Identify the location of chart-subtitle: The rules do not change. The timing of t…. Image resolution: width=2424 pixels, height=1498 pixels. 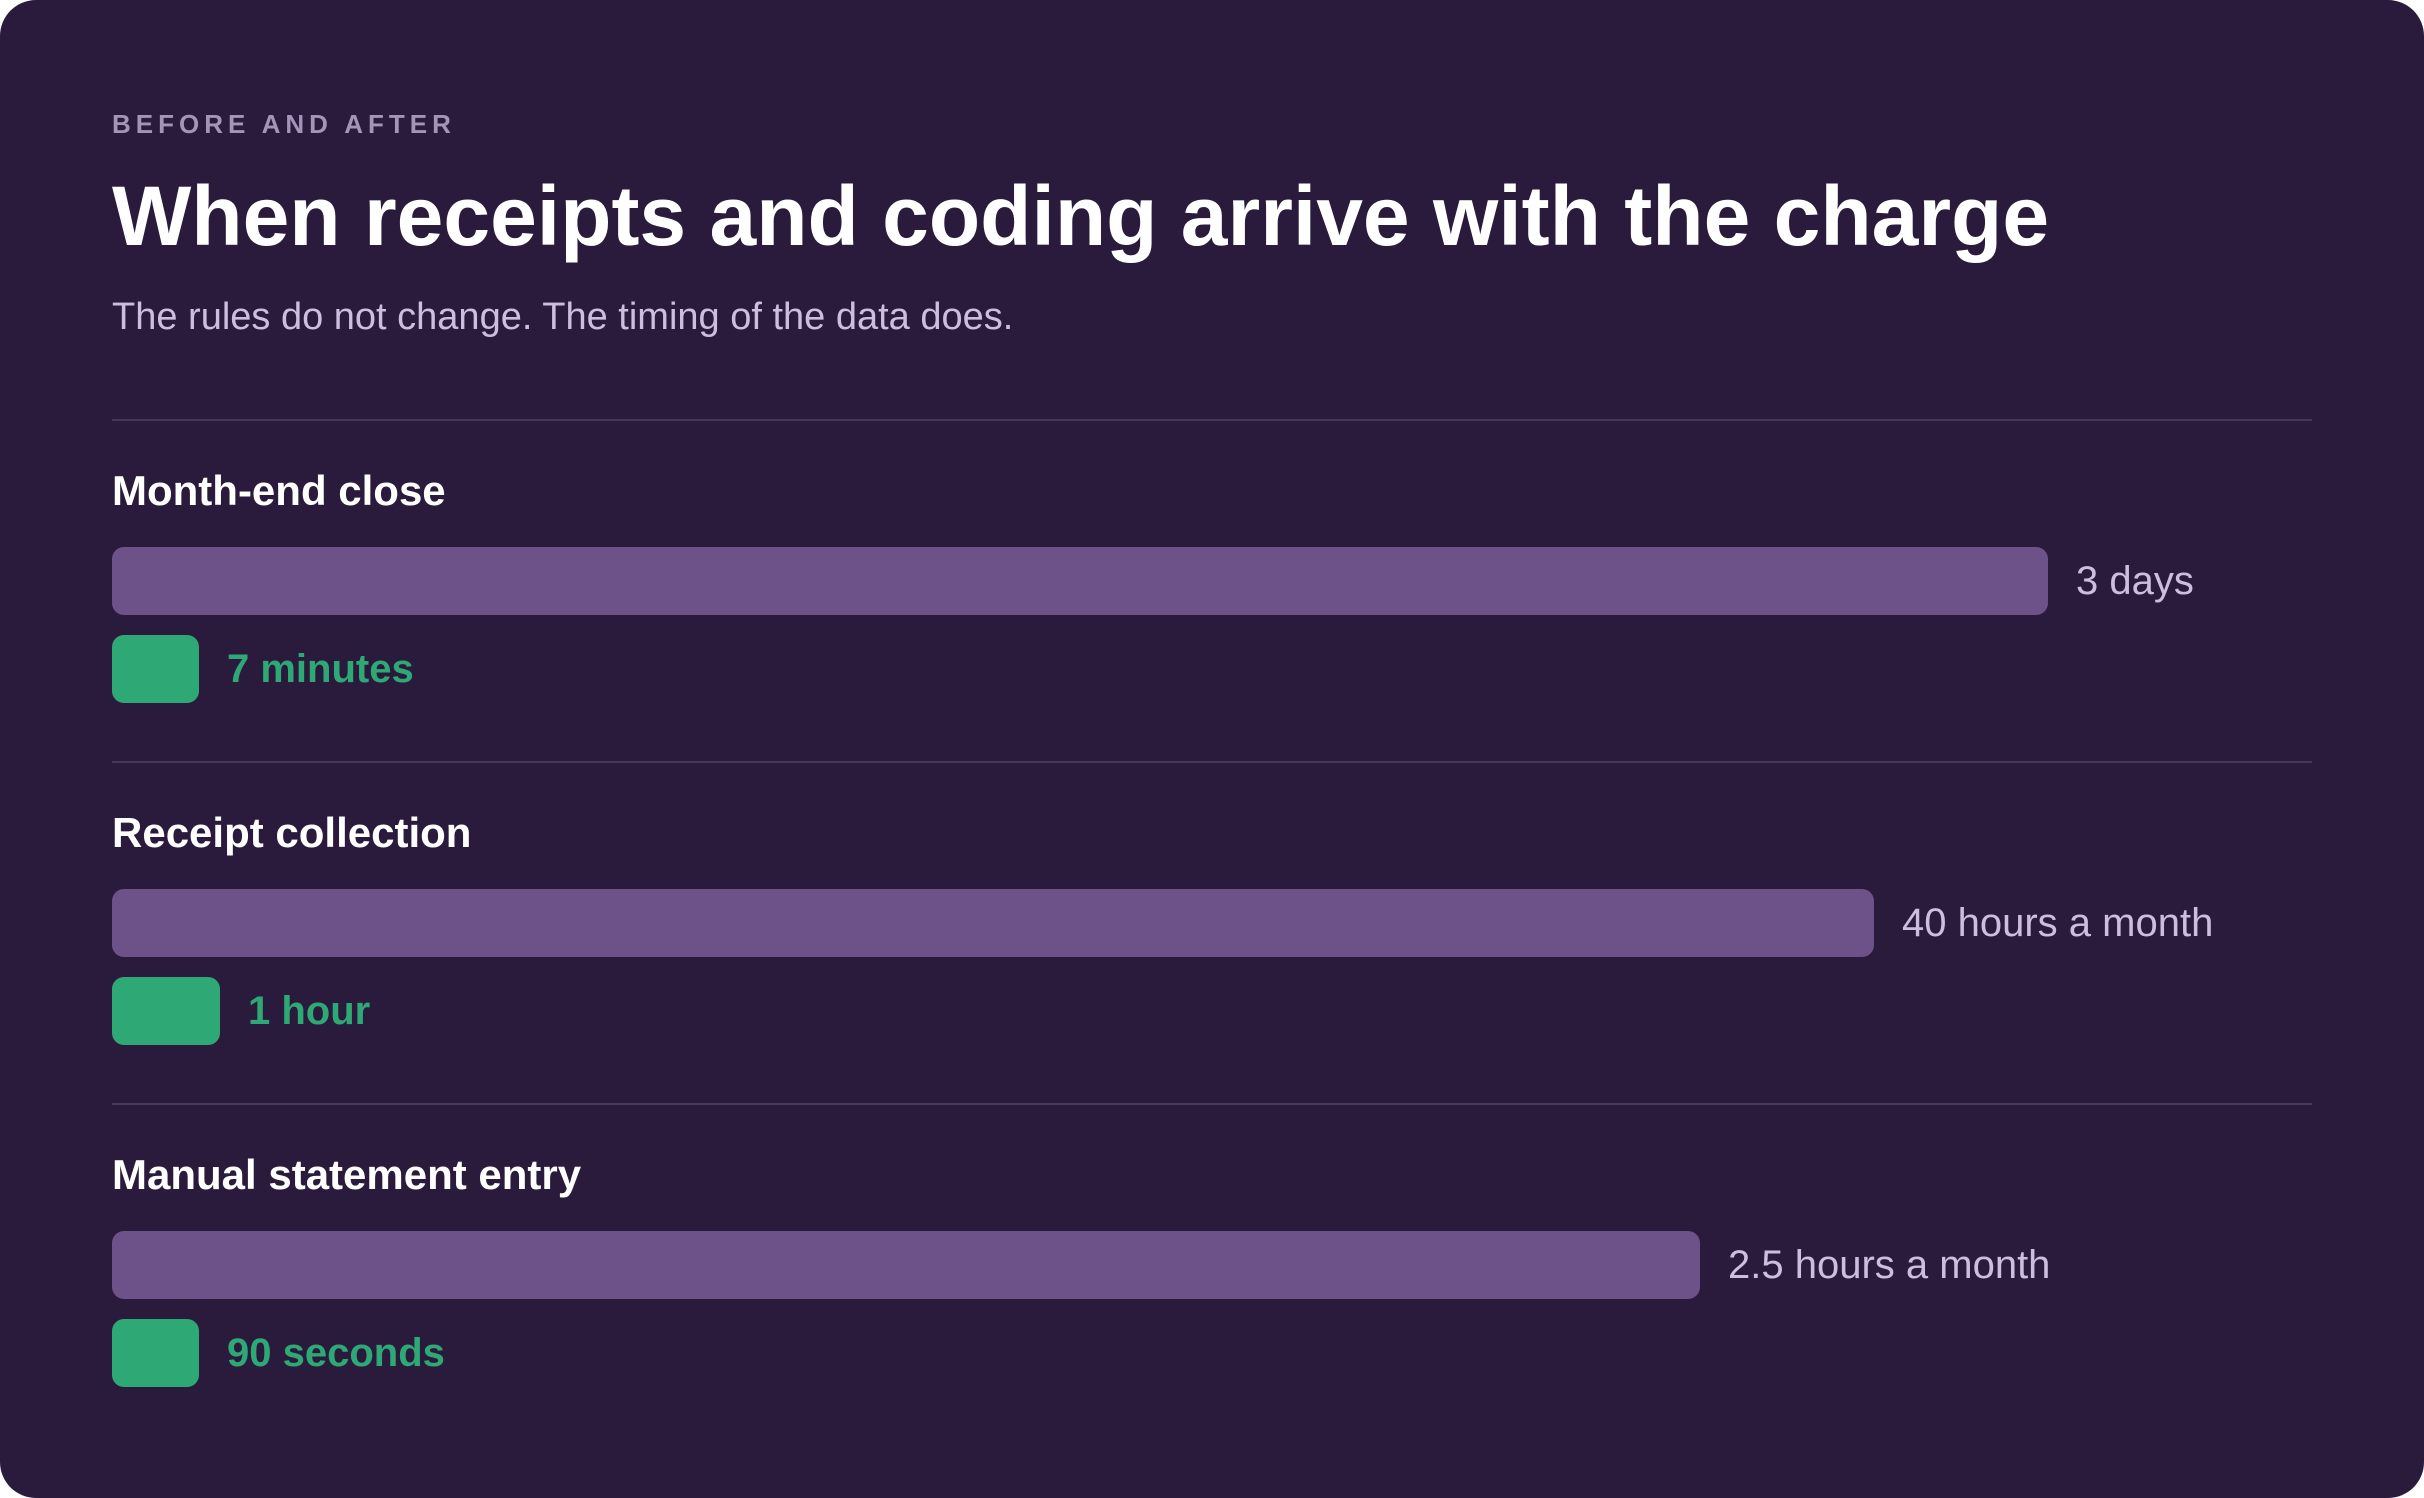
(563, 317).